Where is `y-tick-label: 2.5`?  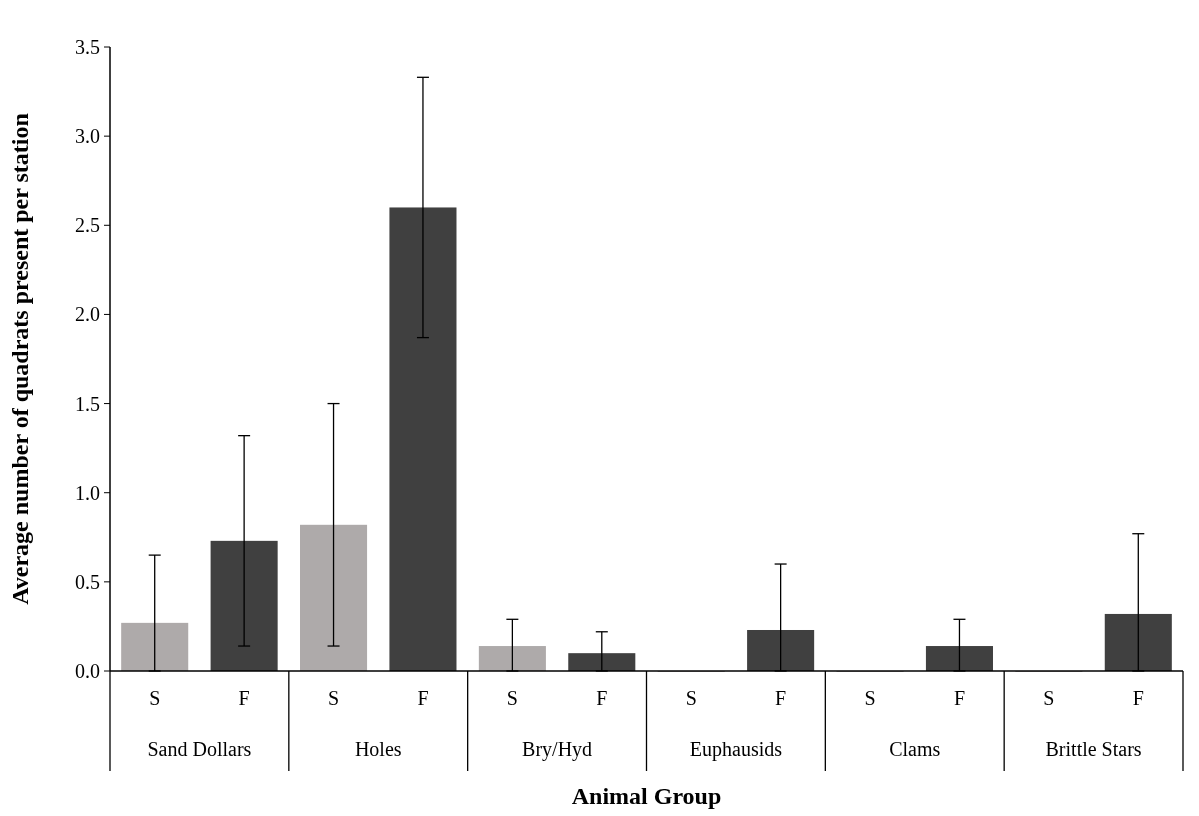 y-tick-label: 2.5 is located at coordinates (87, 225).